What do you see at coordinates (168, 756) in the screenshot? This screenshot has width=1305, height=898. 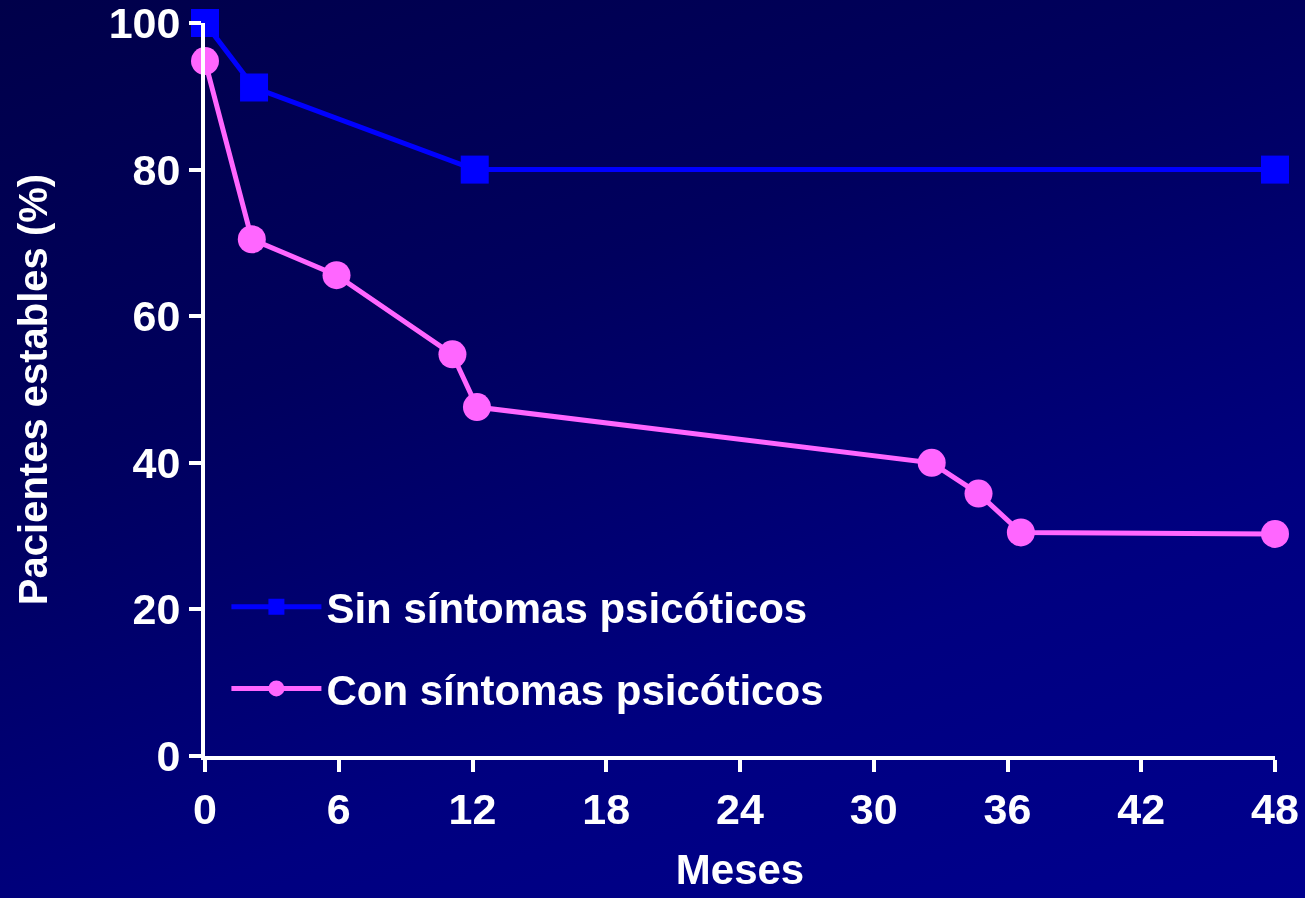 I see `y-tick-label: 0` at bounding box center [168, 756].